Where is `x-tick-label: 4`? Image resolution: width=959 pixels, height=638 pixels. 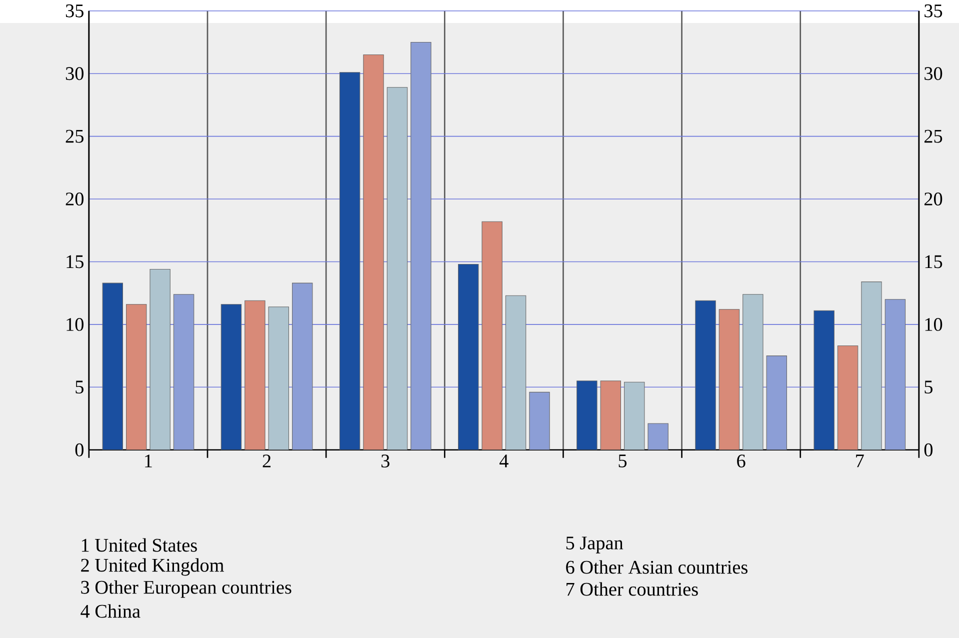 x-tick-label: 4 is located at coordinates (504, 461).